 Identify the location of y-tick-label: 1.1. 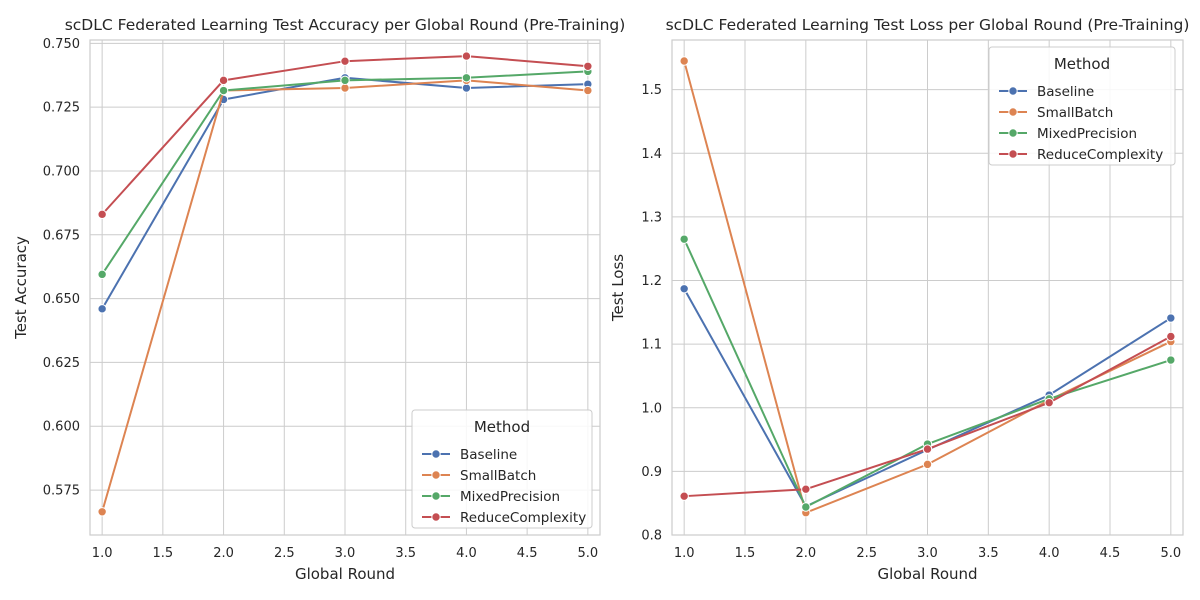
(651, 345).